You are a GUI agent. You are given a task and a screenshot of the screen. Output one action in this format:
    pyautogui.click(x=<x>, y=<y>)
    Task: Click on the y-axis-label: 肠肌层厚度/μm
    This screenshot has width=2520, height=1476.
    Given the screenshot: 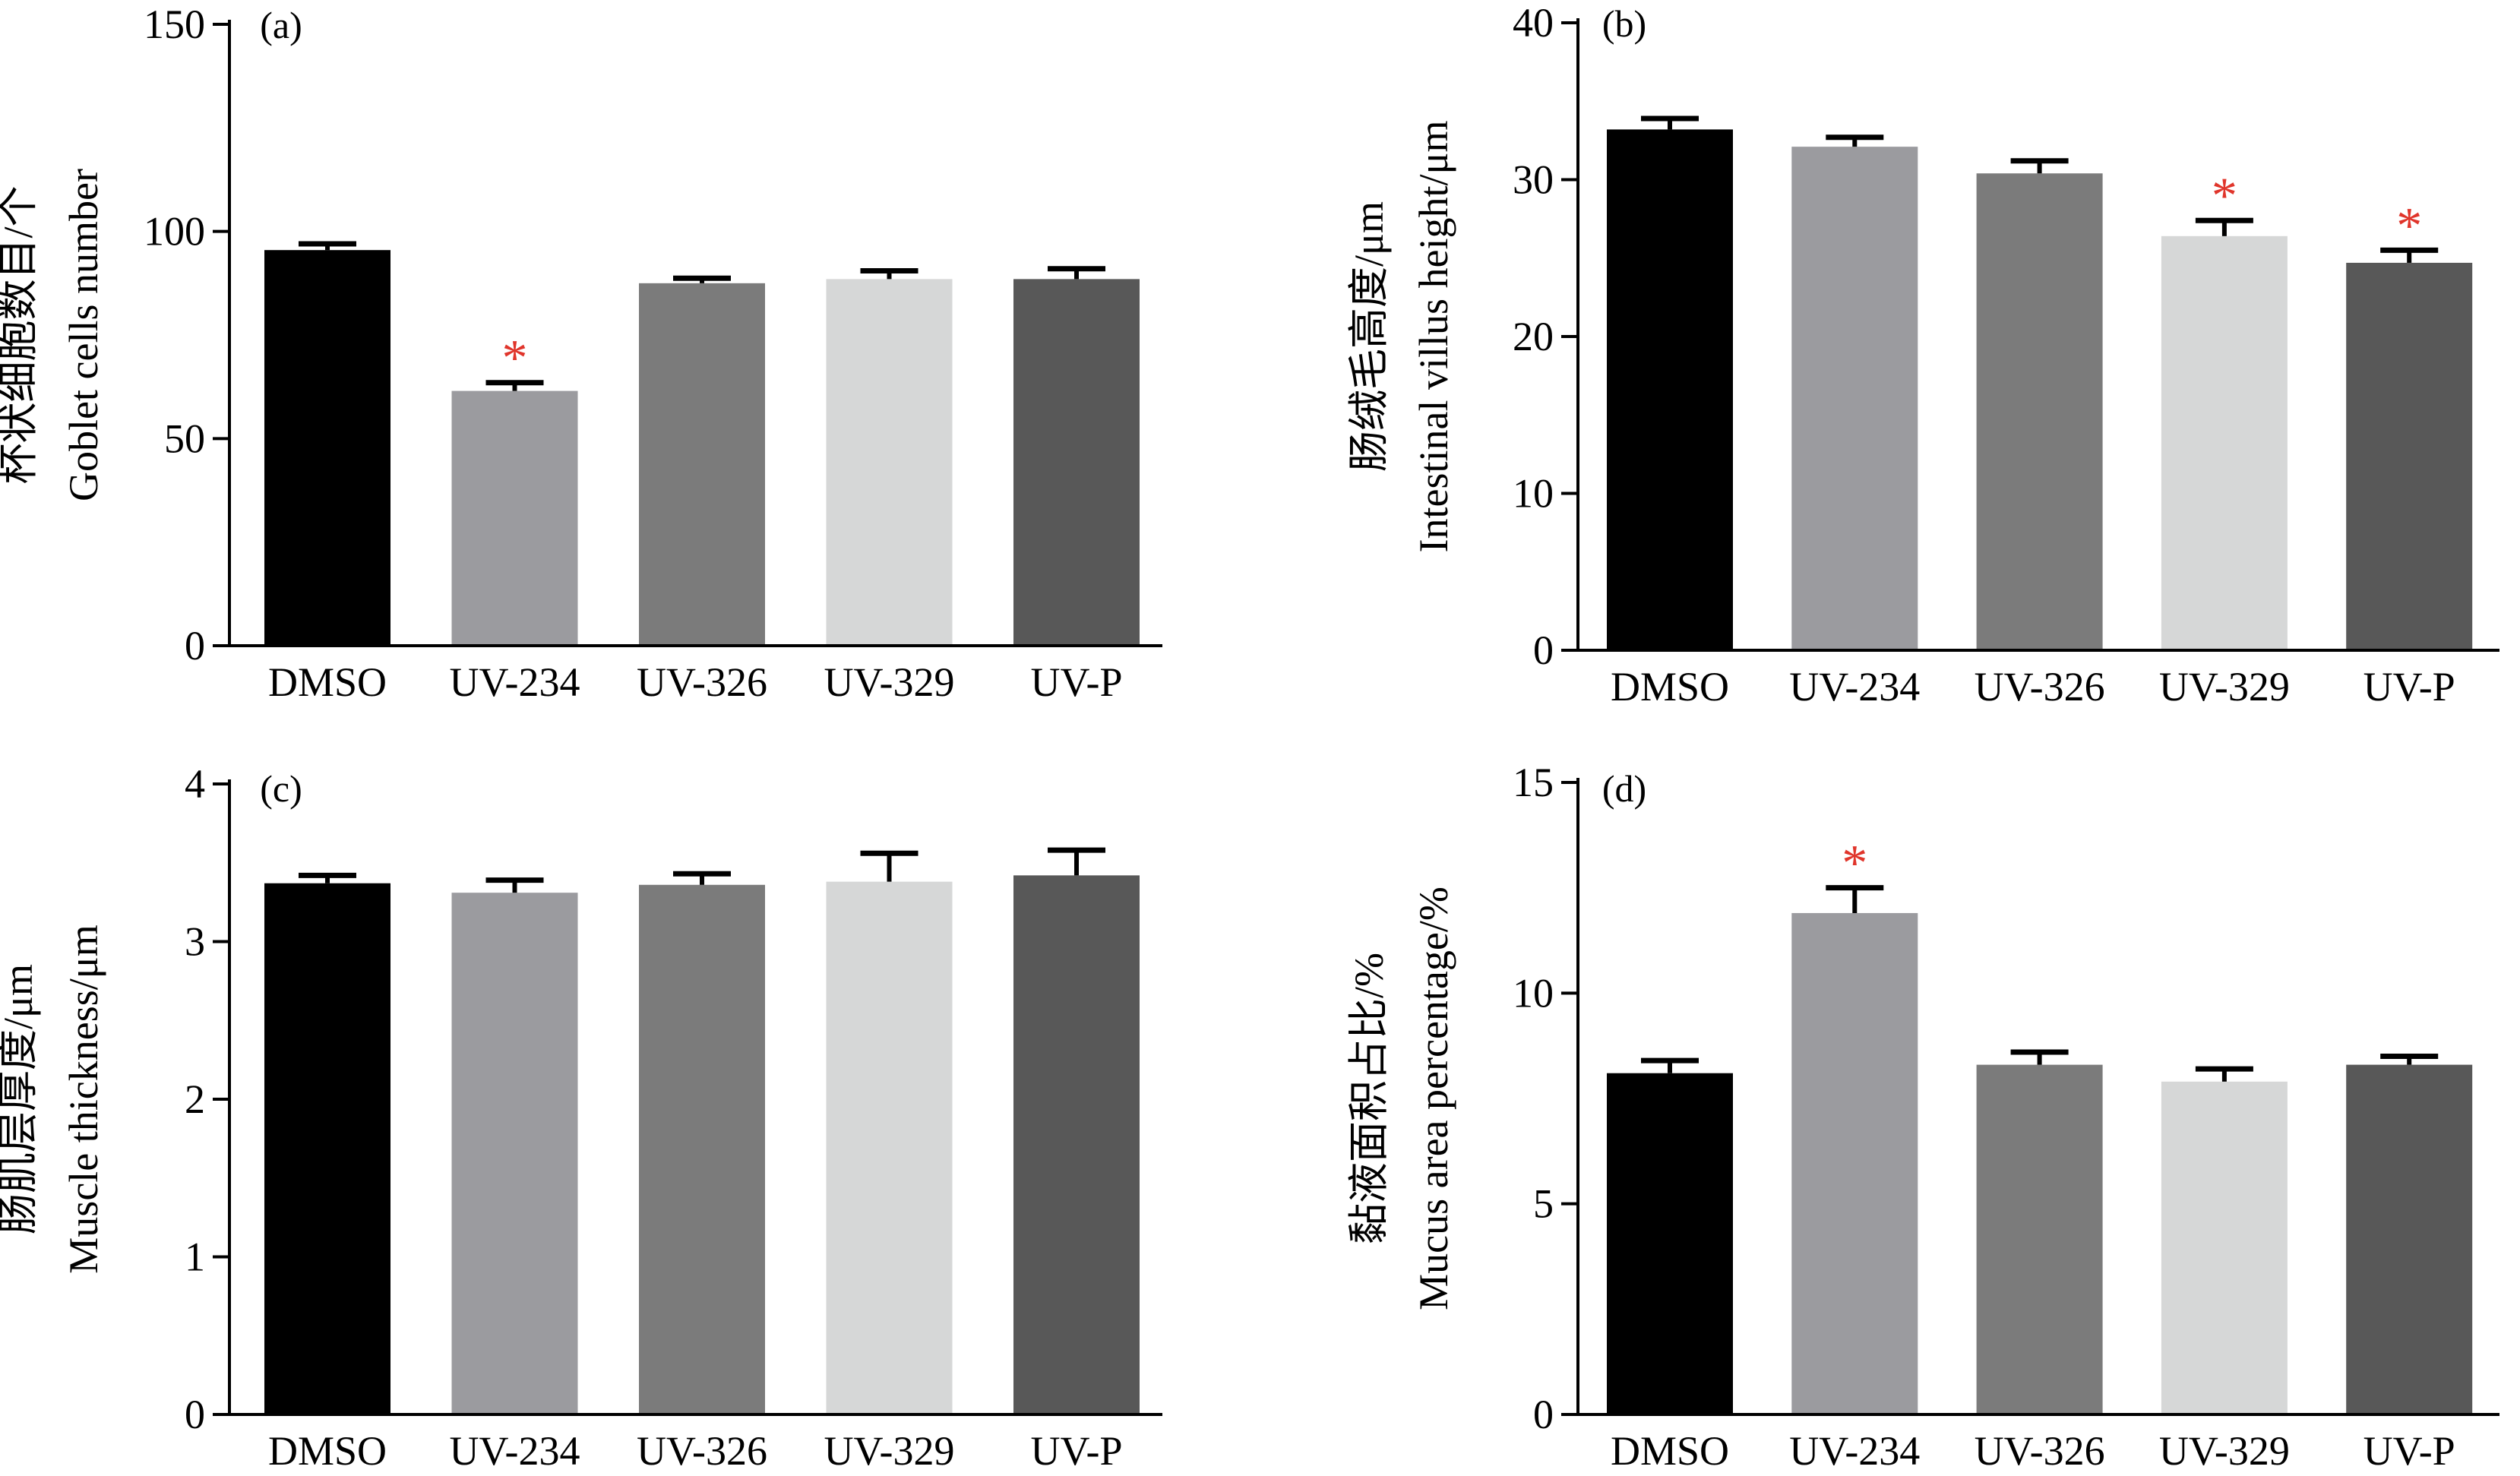 What is the action you would take?
    pyautogui.click(x=20, y=1099)
    